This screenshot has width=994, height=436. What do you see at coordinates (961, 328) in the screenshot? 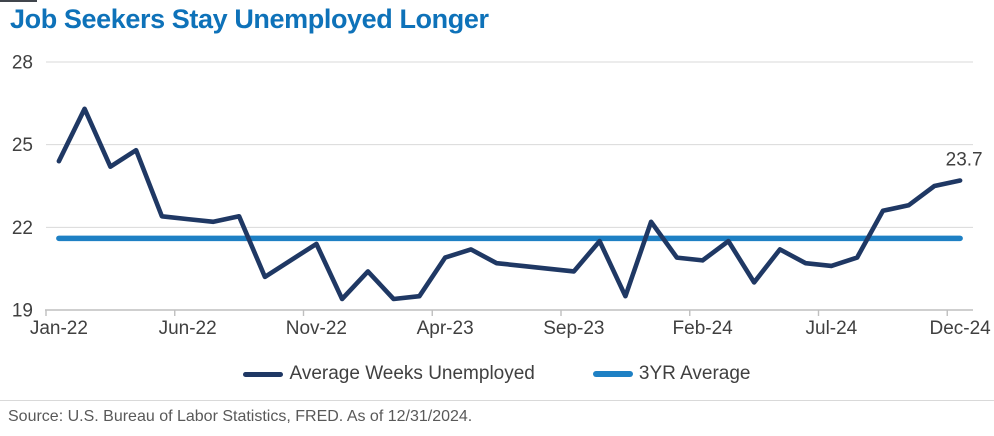
I see `x-tick-label: Dec-24` at bounding box center [961, 328].